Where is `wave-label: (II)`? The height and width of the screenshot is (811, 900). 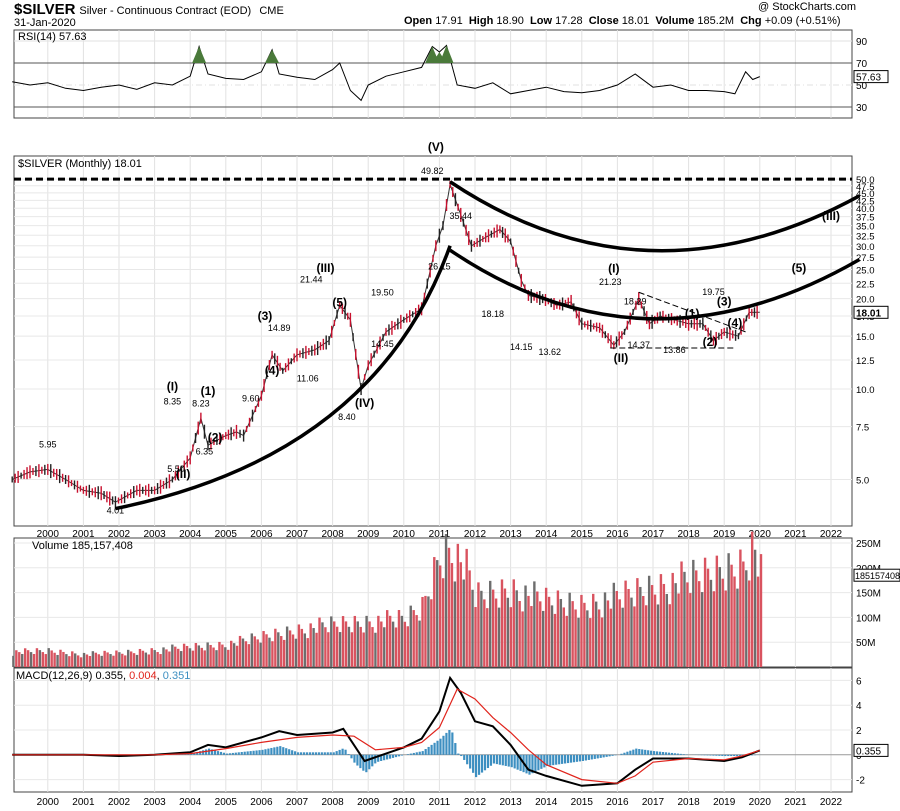 wave-label: (II) is located at coordinates (621, 358).